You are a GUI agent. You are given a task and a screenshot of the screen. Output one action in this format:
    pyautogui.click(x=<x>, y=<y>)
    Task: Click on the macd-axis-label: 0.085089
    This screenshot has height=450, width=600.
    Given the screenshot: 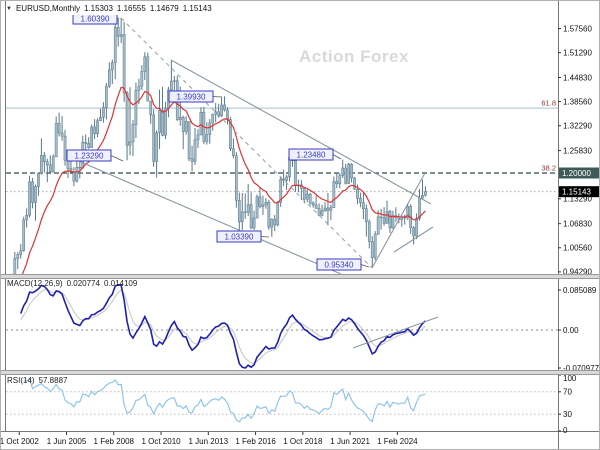 What is the action you would take?
    pyautogui.click(x=580, y=290)
    